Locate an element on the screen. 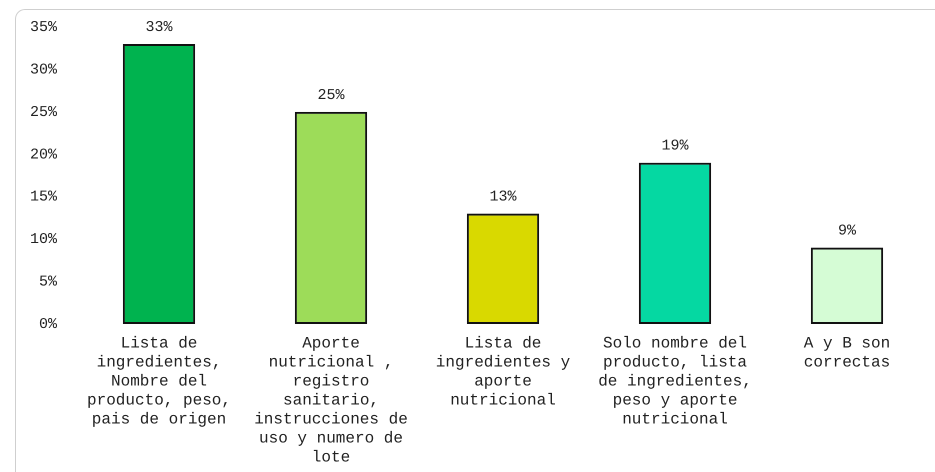 The width and height of the screenshot is (935, 472). data-label: 25% is located at coordinates (331, 95).